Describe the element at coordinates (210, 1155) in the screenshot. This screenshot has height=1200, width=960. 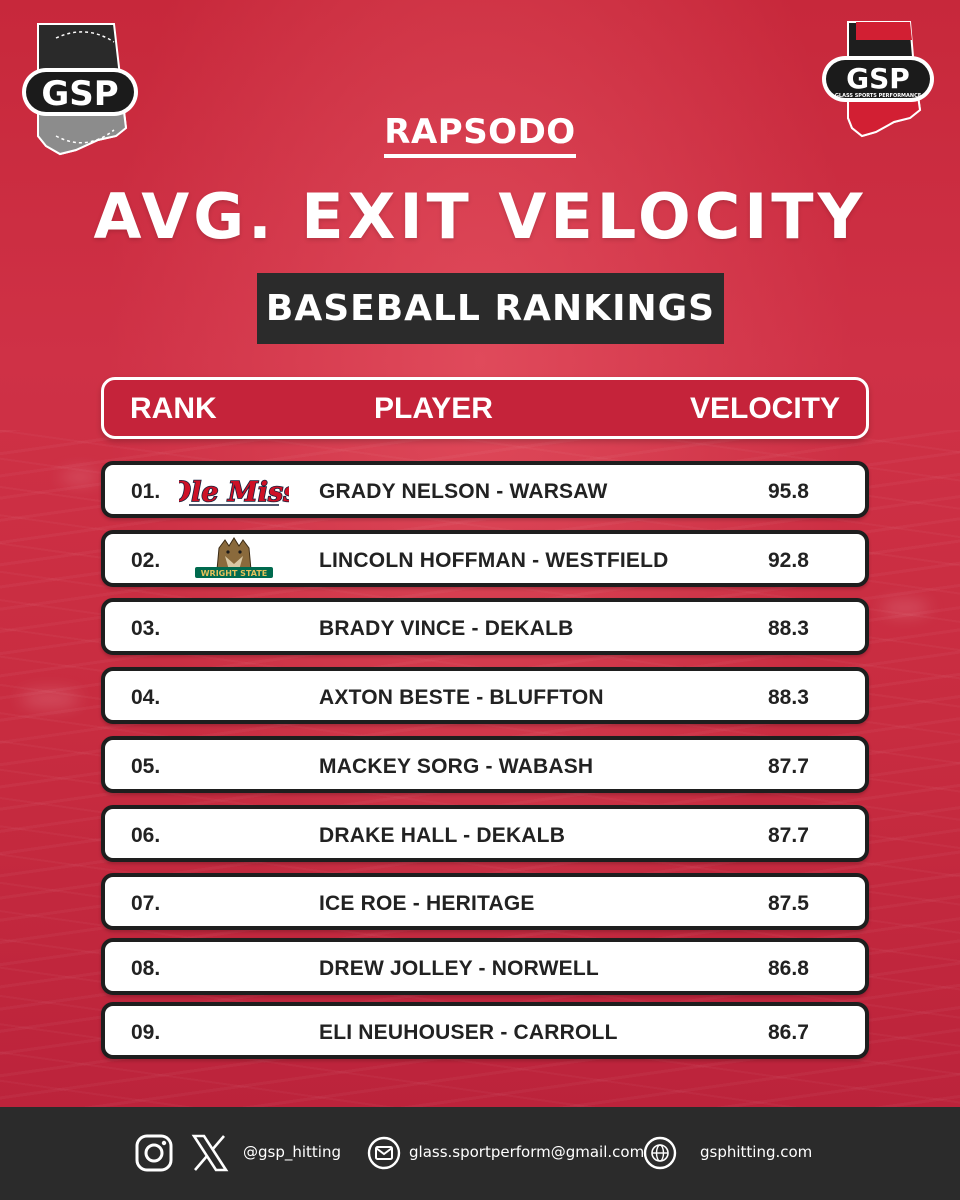
I see `x-icon` at that location.